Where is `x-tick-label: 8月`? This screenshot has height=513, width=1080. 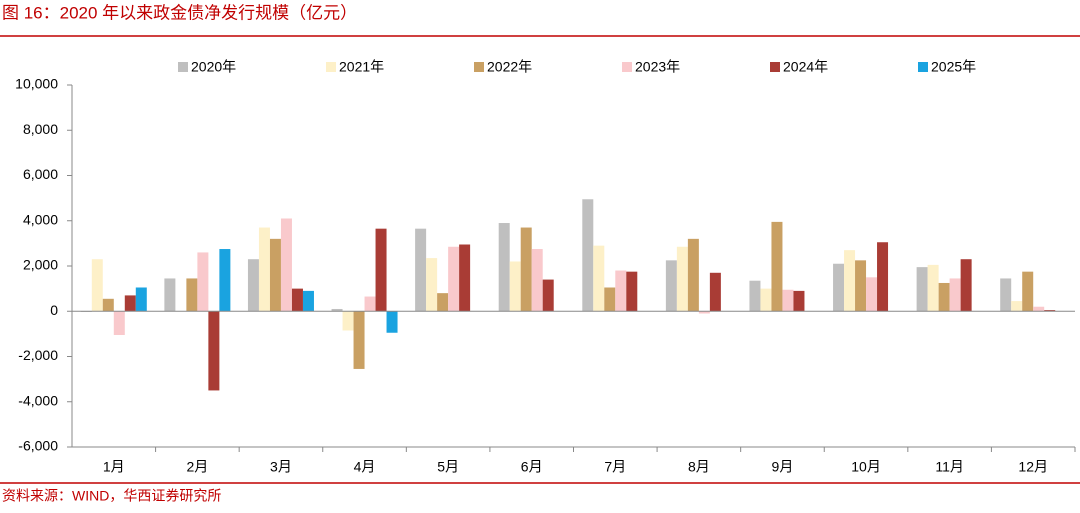 x-tick-label: 8月 is located at coordinates (699, 467).